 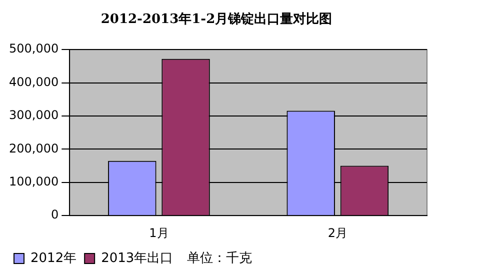 What do you see at coordinates (159, 233) in the screenshot?
I see `x-tick-label: 1月` at bounding box center [159, 233].